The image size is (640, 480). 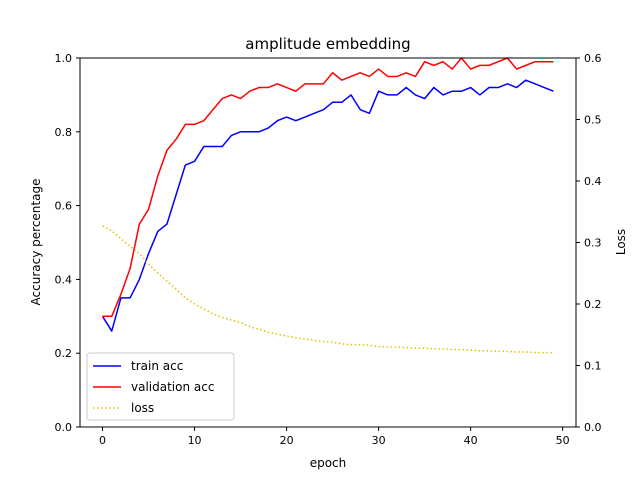 I want to click on y2-tick-label: 0.0, so click(x=593, y=427).